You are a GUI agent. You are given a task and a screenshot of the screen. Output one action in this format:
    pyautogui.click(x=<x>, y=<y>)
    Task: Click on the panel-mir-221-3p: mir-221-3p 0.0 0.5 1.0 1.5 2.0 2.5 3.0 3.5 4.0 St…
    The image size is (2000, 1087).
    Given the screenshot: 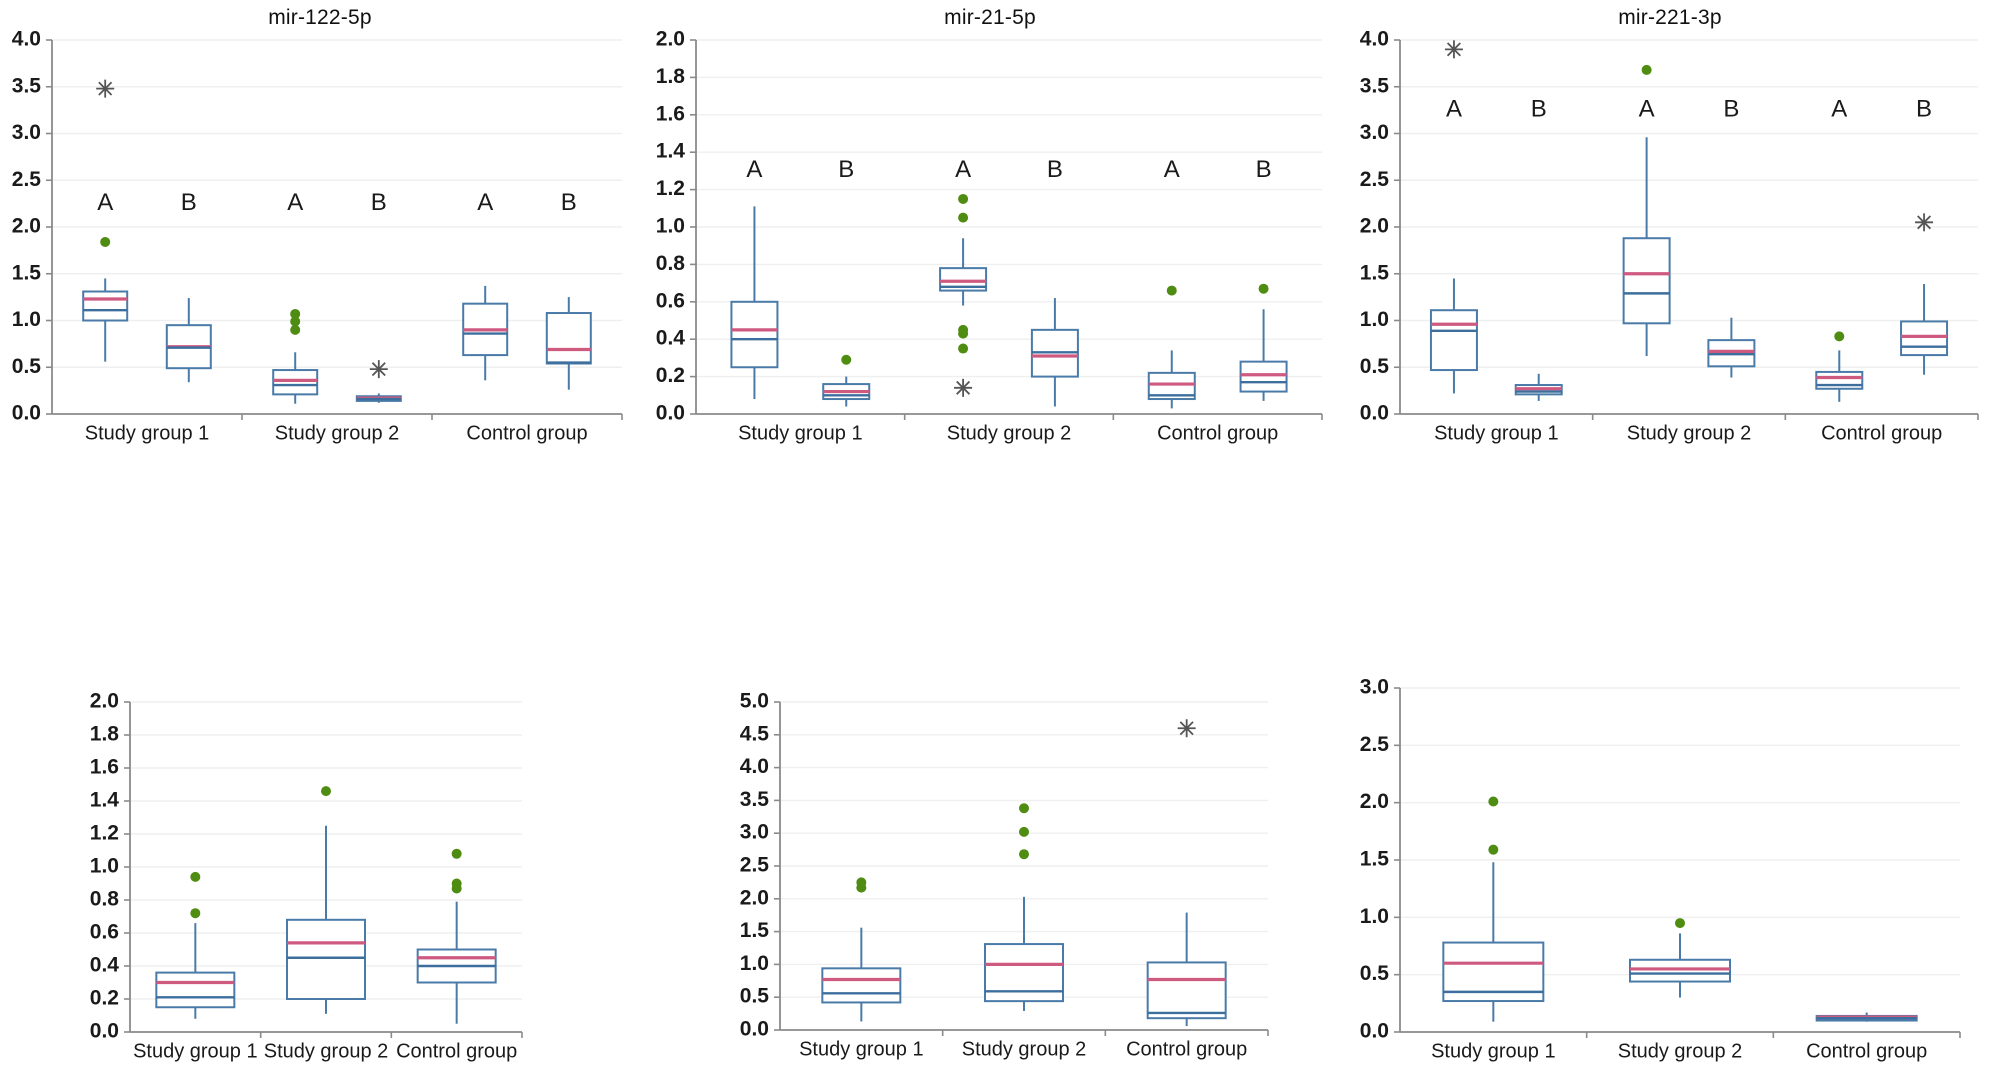 What is the action you would take?
    pyautogui.click(x=1670, y=230)
    